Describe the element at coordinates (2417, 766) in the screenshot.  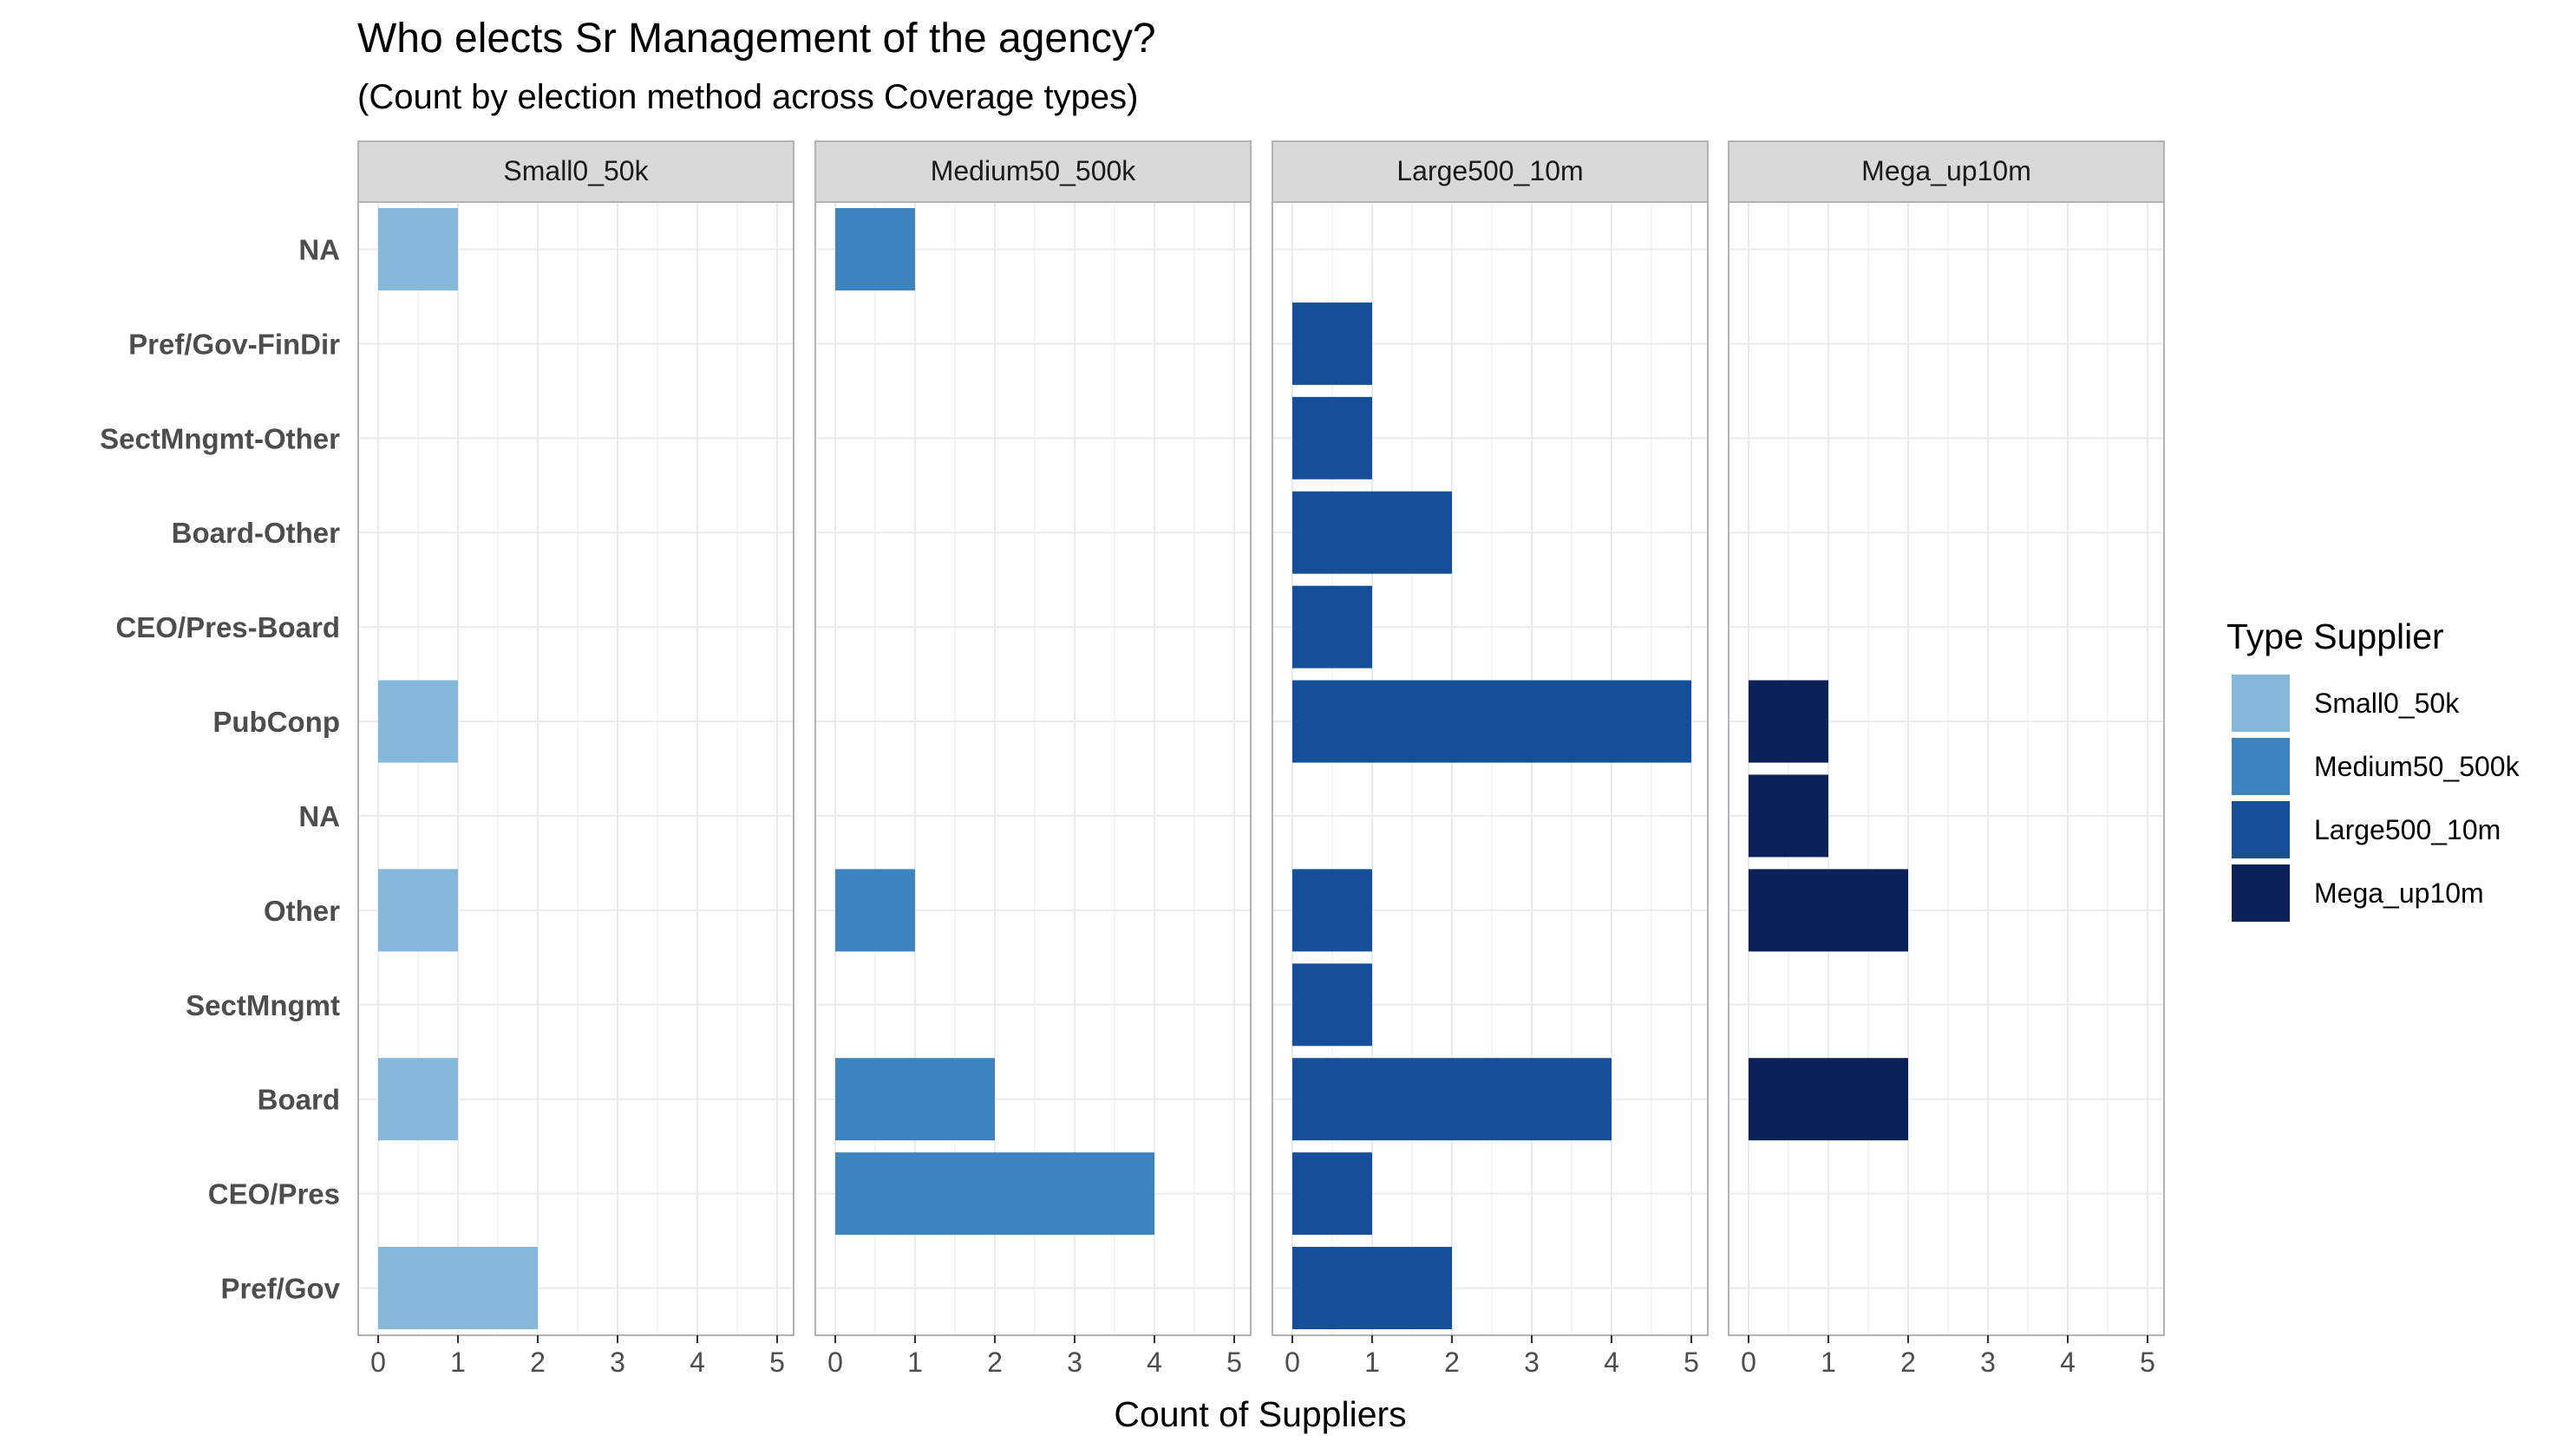
I see `legend-label: Medium50_500k` at that location.